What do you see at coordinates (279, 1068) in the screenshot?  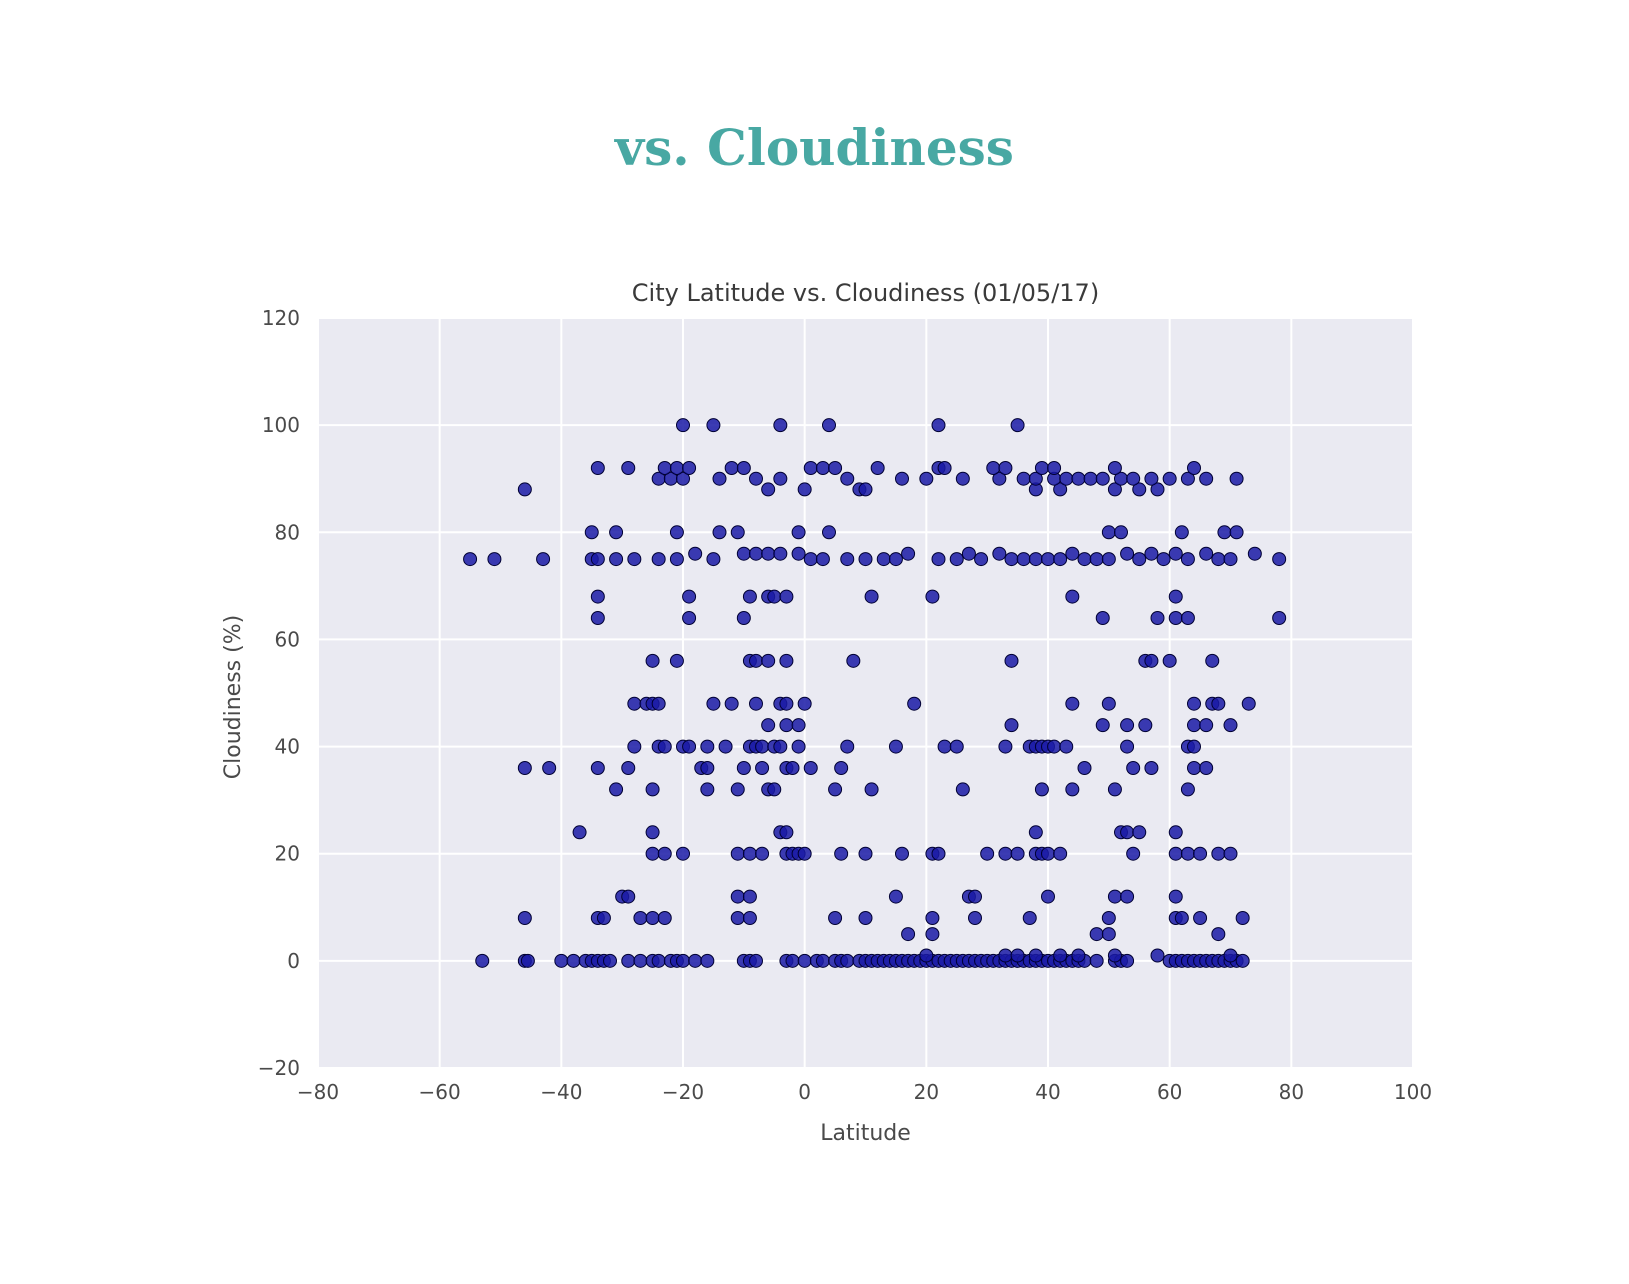 I see `y-tick-label: −20` at bounding box center [279, 1068].